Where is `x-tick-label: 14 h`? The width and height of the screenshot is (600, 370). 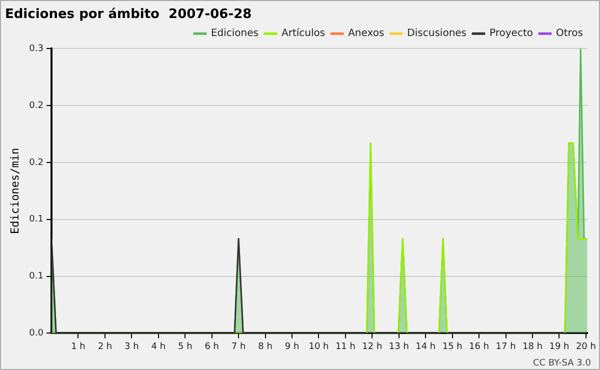 x-tick-label: 14 h is located at coordinates (426, 347).